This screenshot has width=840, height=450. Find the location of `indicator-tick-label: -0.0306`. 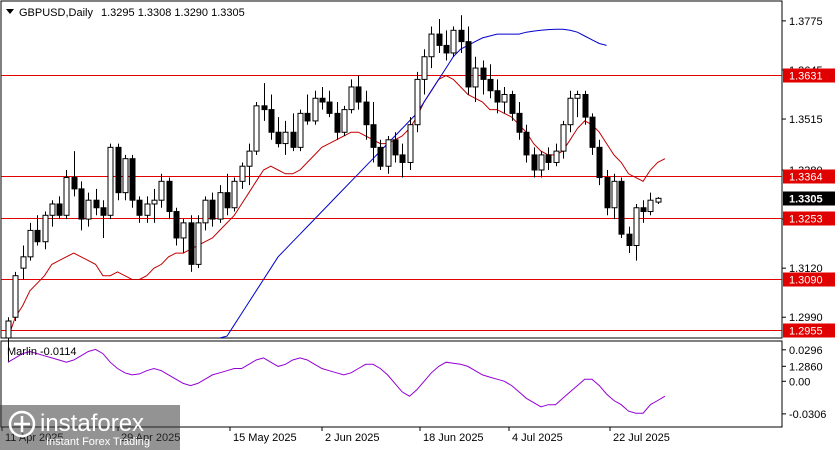

indicator-tick-label: -0.0306 is located at coordinates (807, 415).